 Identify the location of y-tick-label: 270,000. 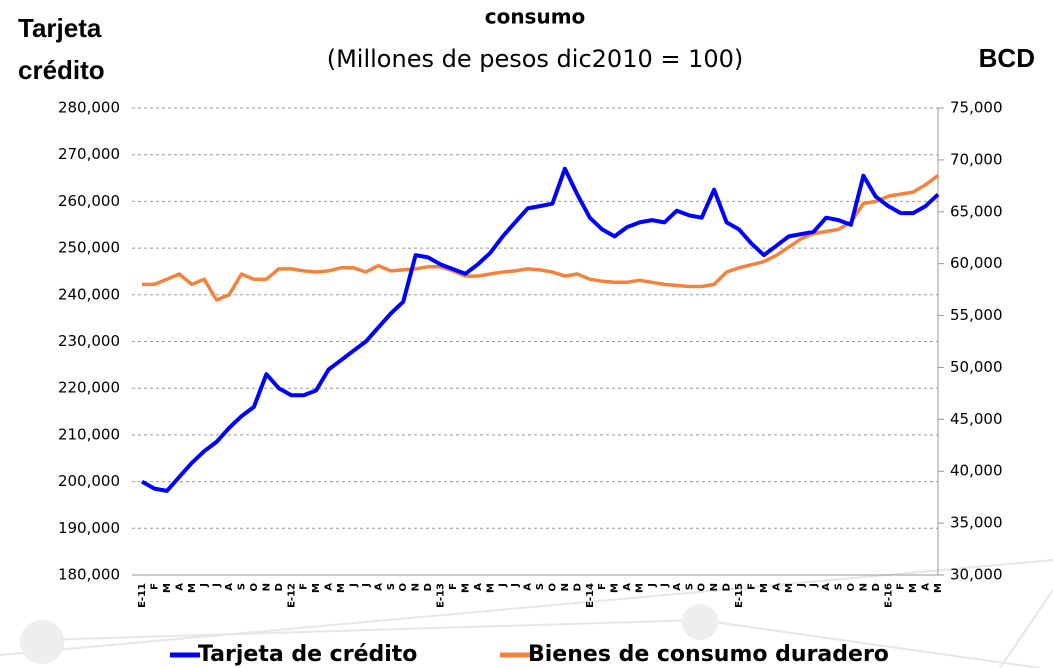
(89, 154).